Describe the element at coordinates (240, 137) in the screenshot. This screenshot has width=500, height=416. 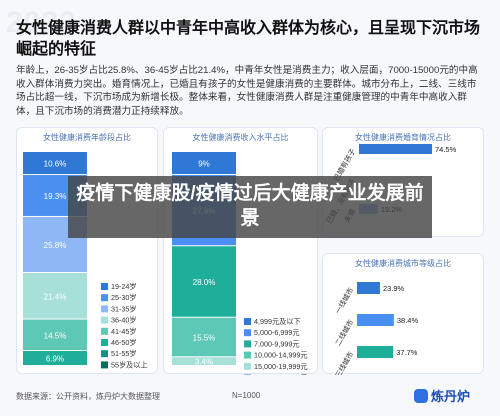
I see `income-chart-title: 女性健康消费收入水平占比` at that location.